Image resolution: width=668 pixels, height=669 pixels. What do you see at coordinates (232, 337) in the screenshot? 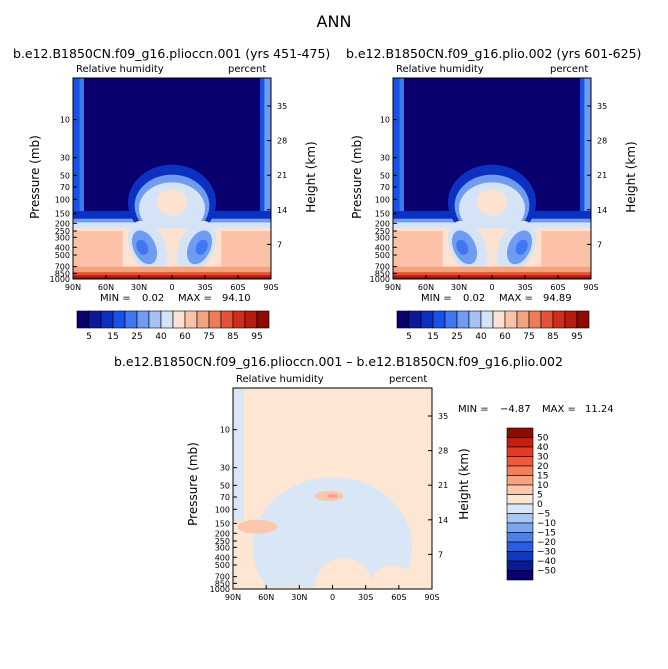
I see `colorbar-label: 85` at bounding box center [232, 337].